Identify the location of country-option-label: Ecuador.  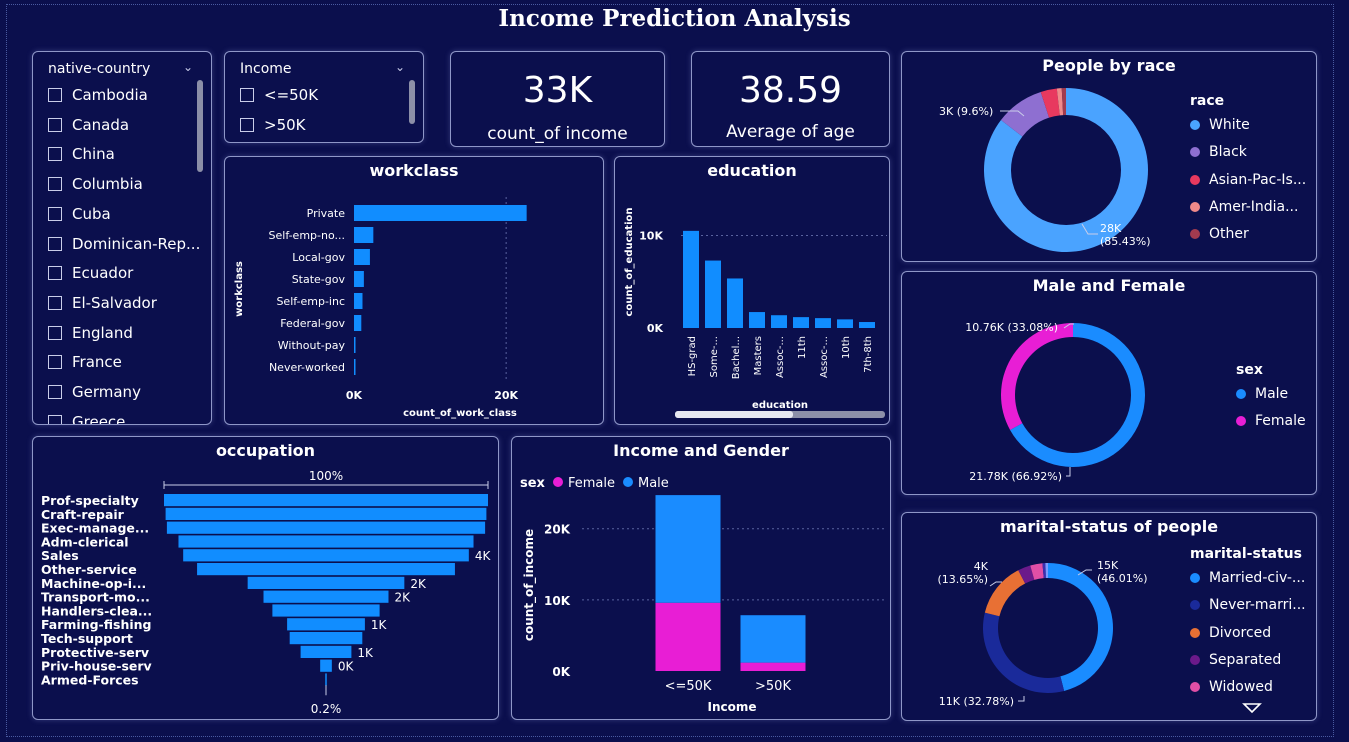
(103, 273).